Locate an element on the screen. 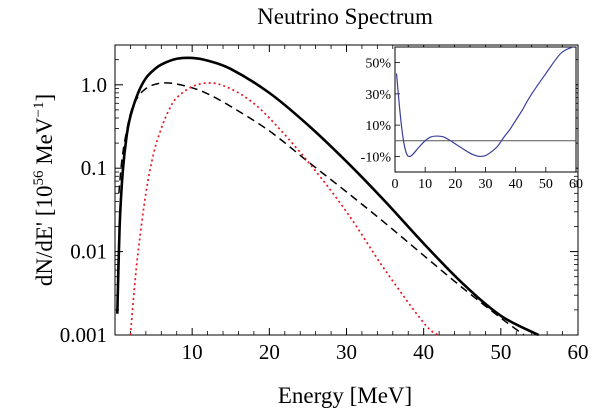  inset-axis-ticks: 0 10 20 30 40 50 60 -10% 10% 30% 50% is located at coordinates (472, 124).